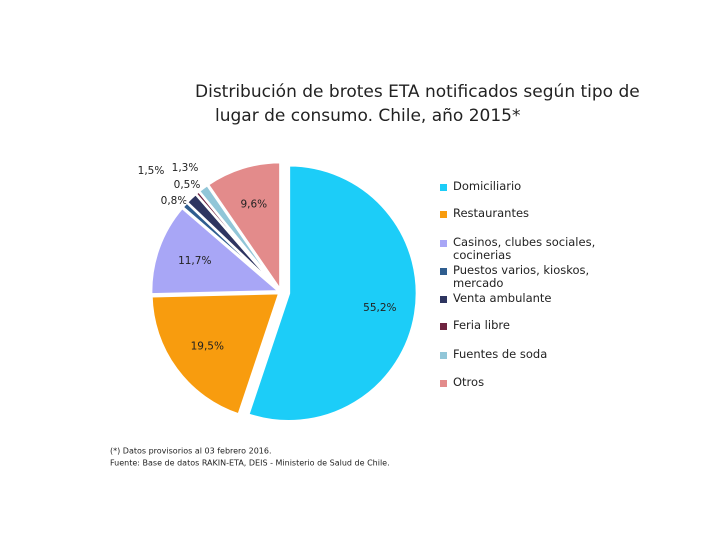  What do you see at coordinates (529, 325) in the screenshot?
I see `legend-item: Feria libre` at bounding box center [529, 325].